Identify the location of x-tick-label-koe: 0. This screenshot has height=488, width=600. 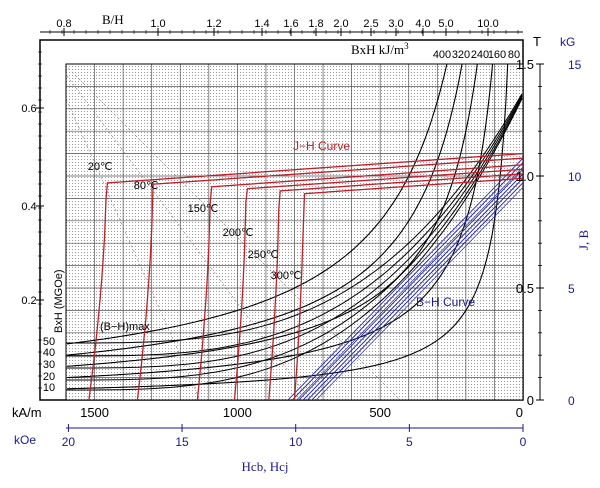
(523, 442).